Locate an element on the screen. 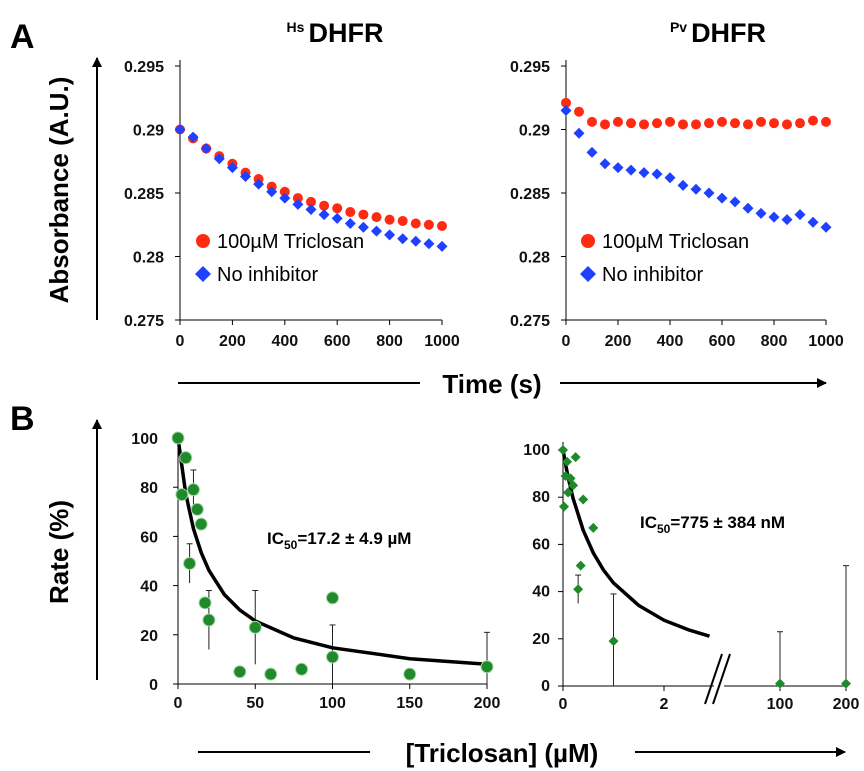 This screenshot has height=771, width=864. absorbance-axis-label: Absorbance (A.U.) is located at coordinates (59, 190).